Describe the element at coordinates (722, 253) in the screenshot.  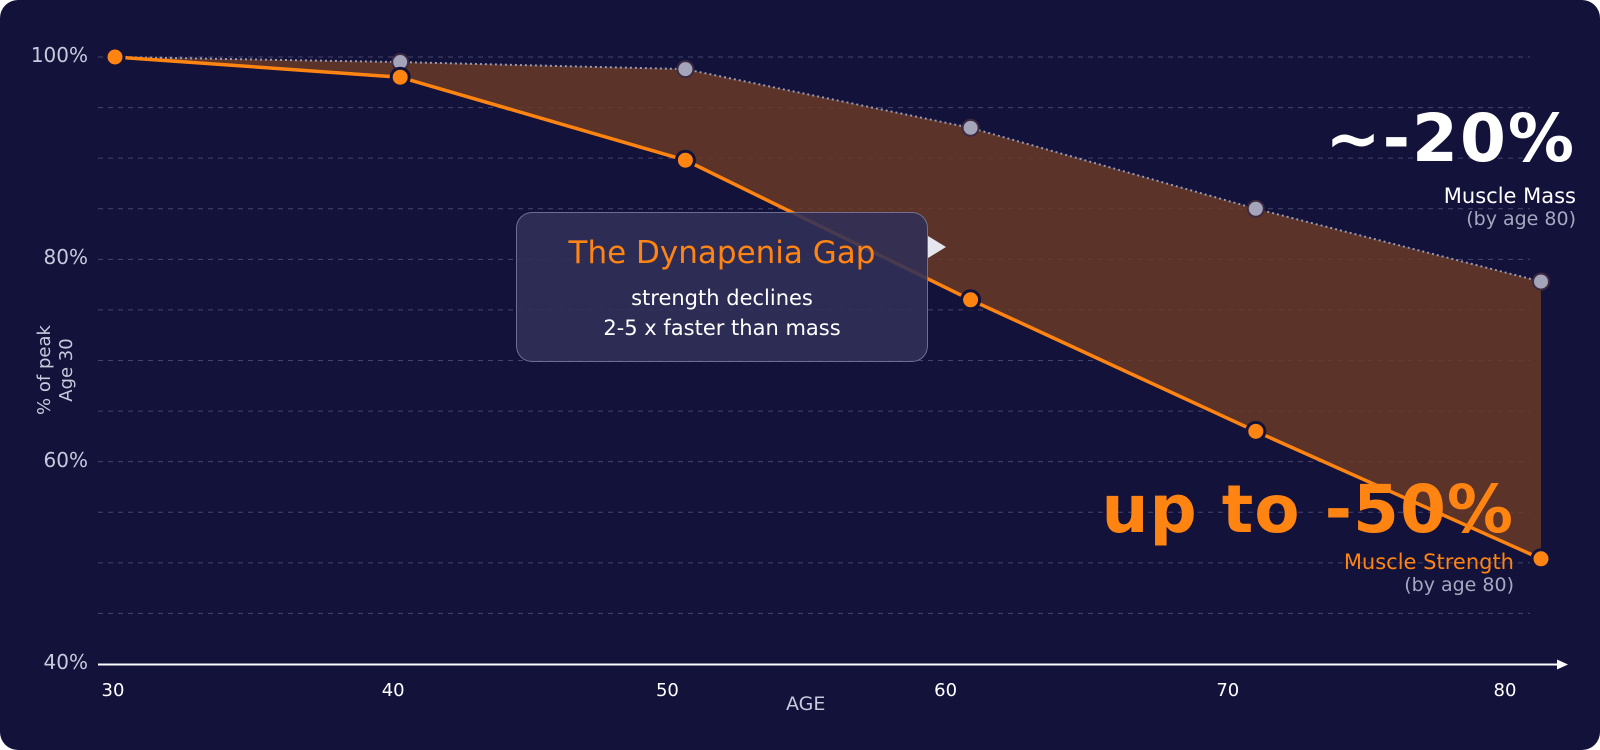
I see `gap-title: The Dynapenia Gap` at that location.